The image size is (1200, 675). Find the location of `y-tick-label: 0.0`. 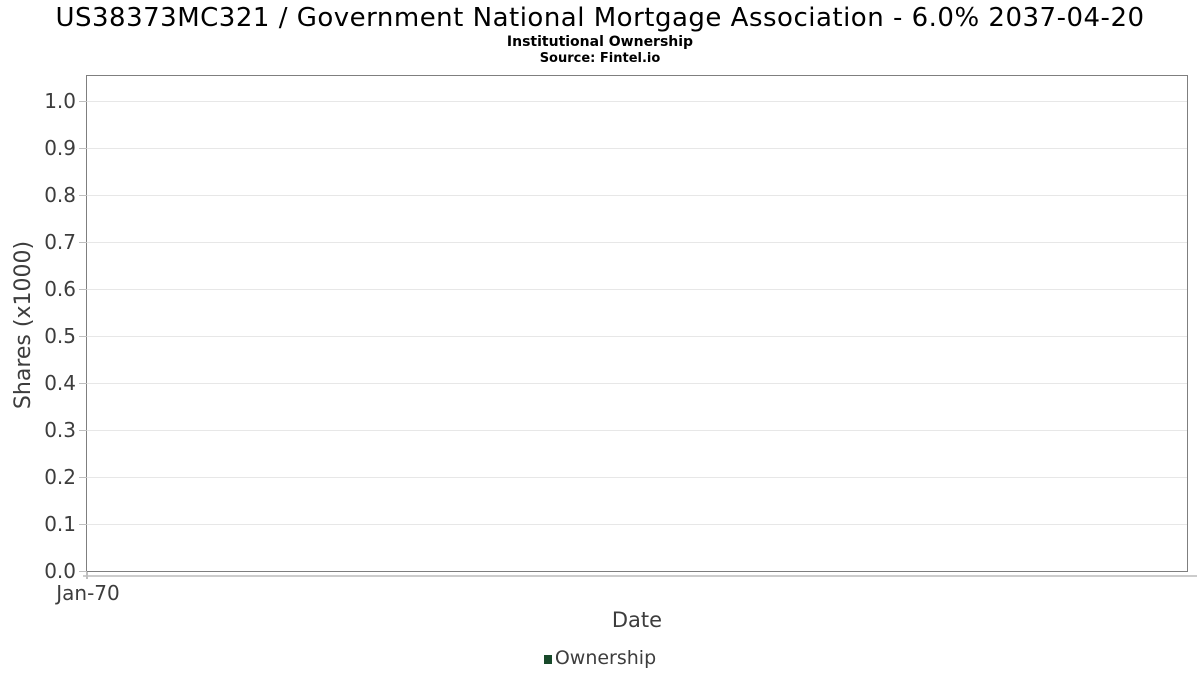

y-tick-label: 0.0 is located at coordinates (60, 570).